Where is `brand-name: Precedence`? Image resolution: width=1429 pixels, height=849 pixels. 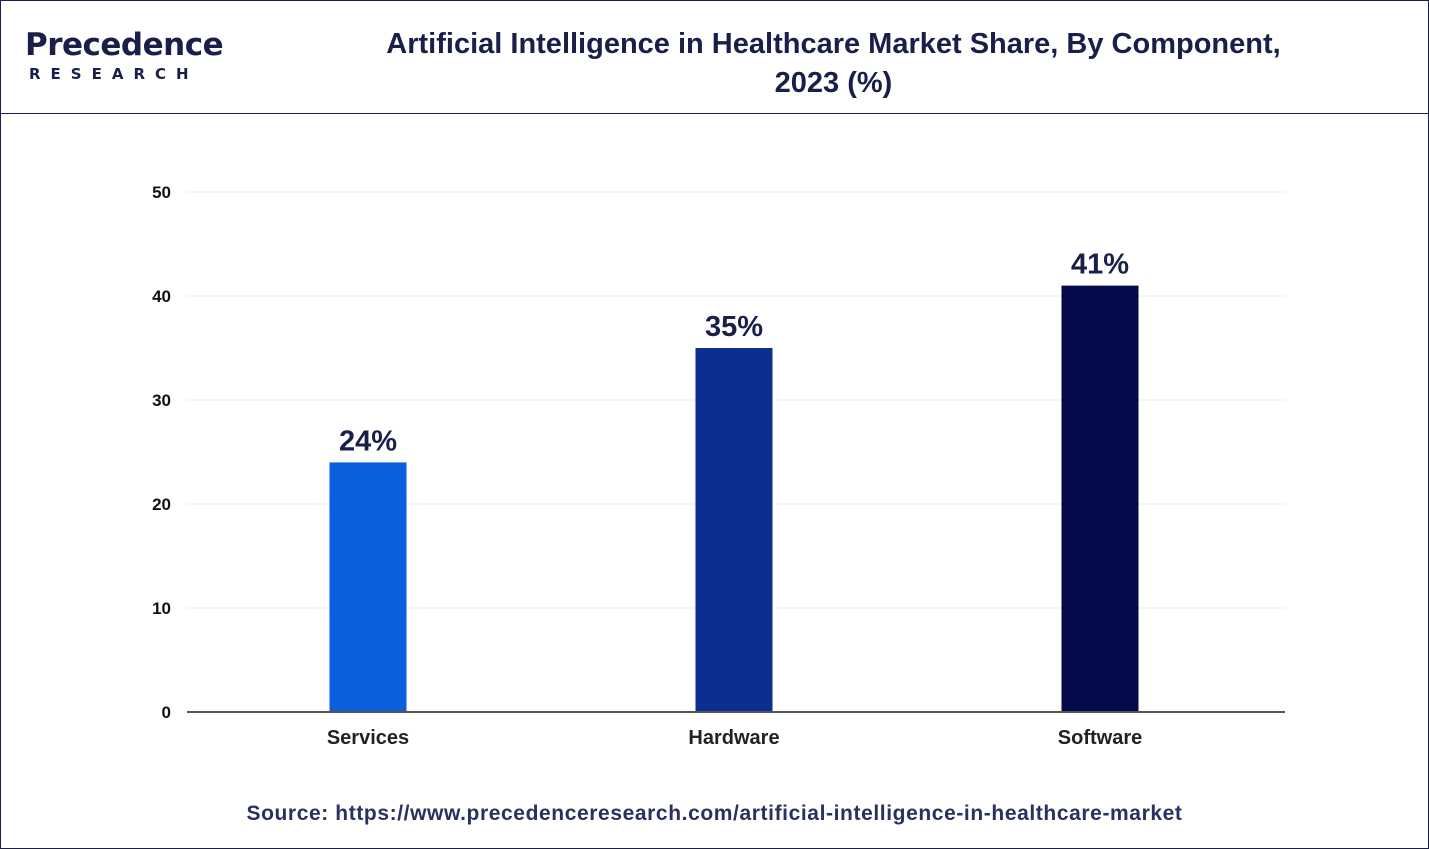
brand-name: Precedence is located at coordinates (124, 45).